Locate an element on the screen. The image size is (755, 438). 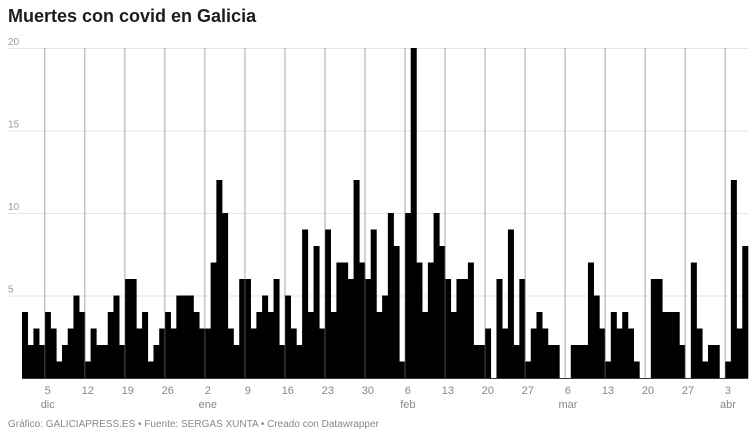
x-tick-label: 2 is located at coordinates (208, 391).